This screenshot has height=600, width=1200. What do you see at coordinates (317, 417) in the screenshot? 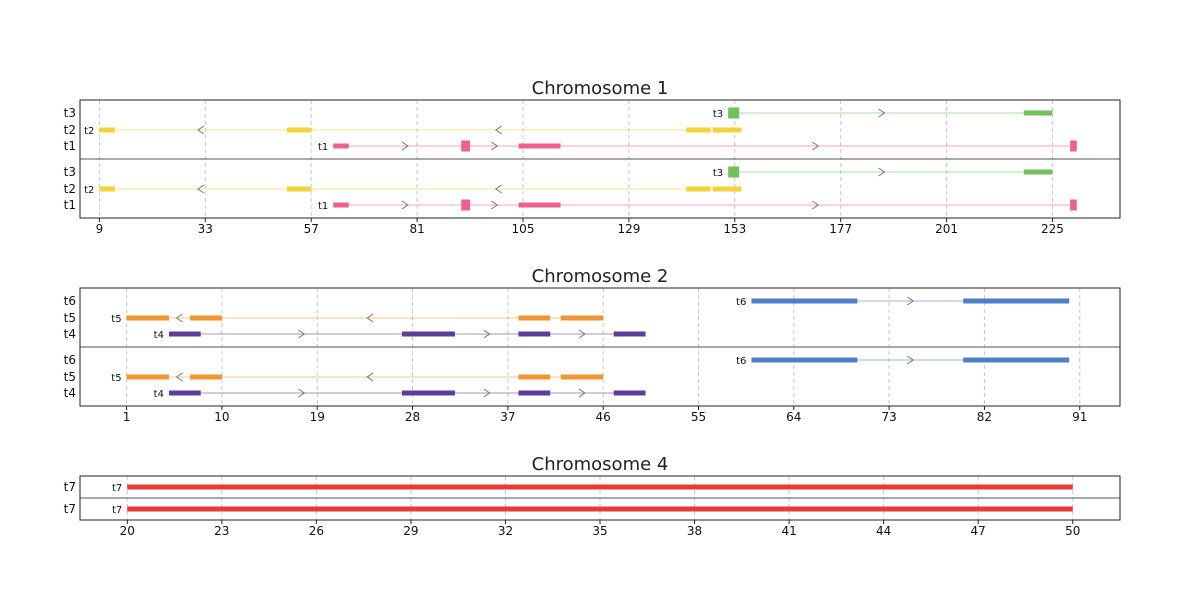
I see `x-tick-label: 19` at bounding box center [317, 417].